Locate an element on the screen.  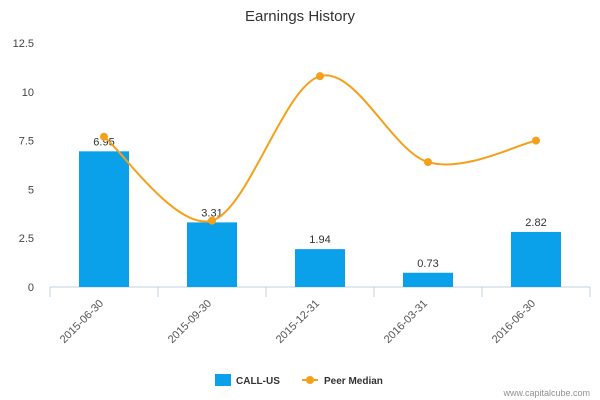
legend-label-peer-median: Peer Median is located at coordinates (353, 381).